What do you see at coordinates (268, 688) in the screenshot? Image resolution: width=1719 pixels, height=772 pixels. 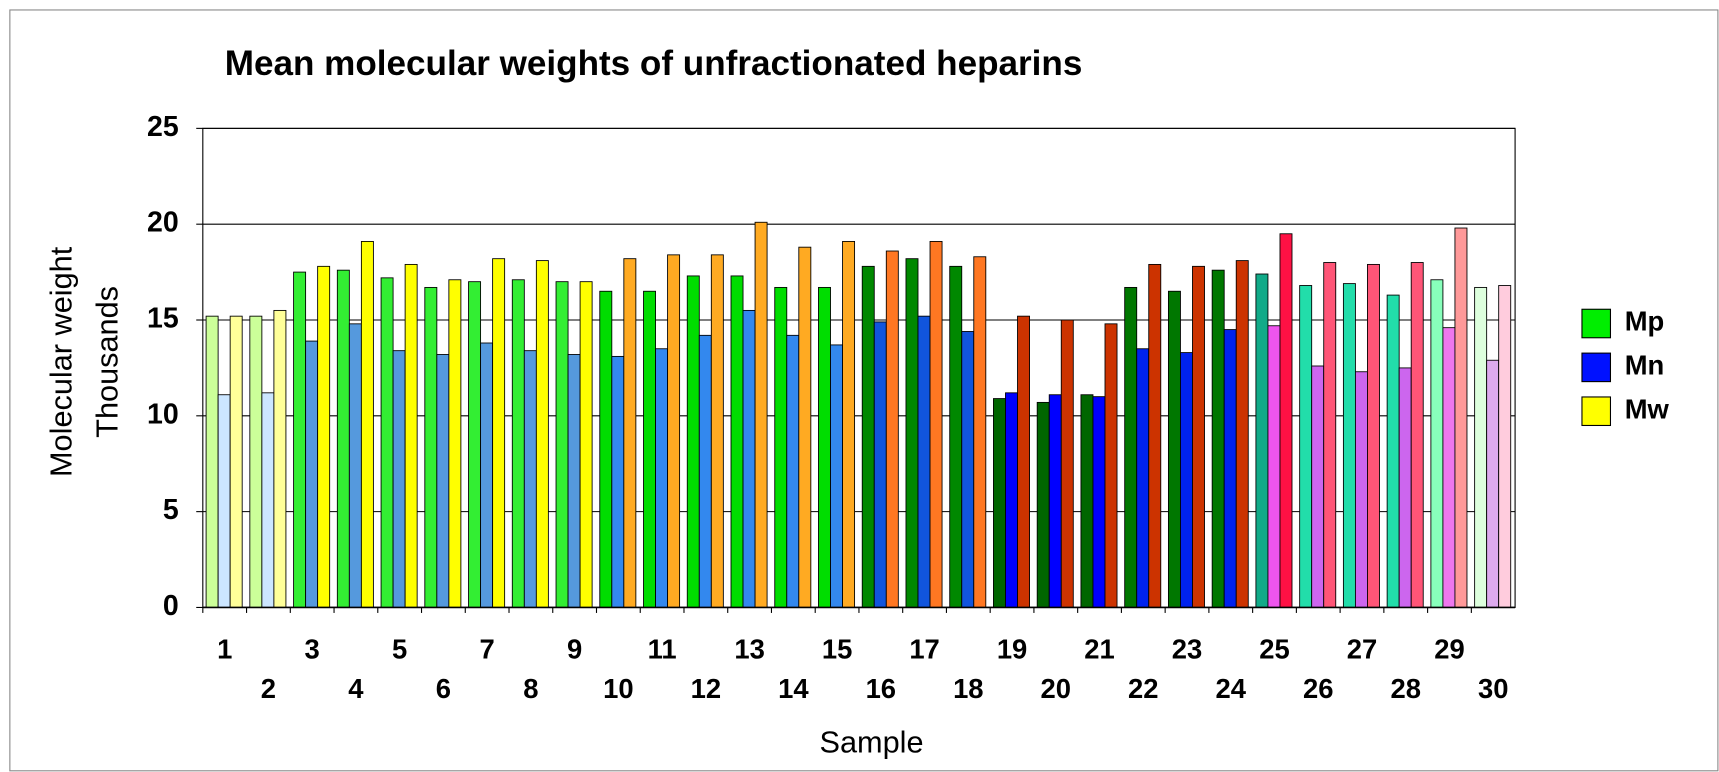 I see `x-tick-label: 2` at bounding box center [268, 688].